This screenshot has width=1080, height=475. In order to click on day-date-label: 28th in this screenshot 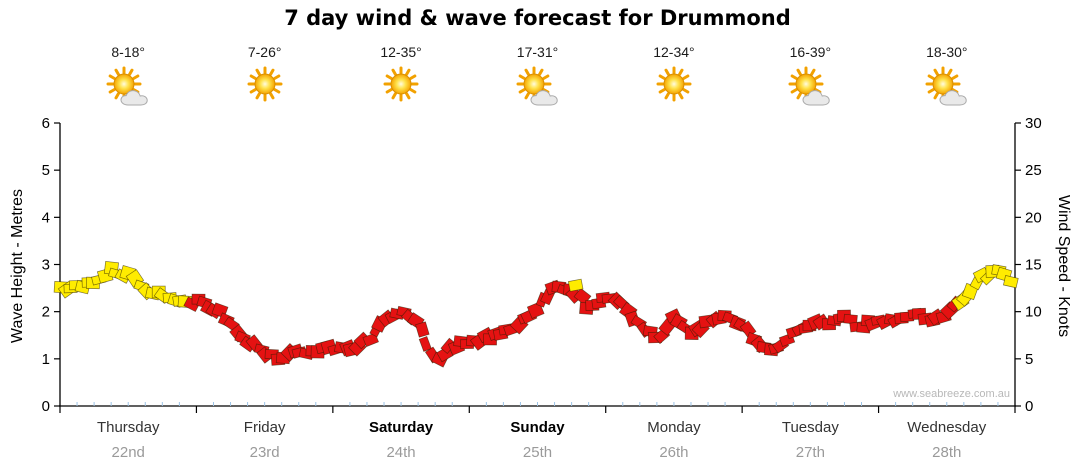, I will do `click(947, 452)`.